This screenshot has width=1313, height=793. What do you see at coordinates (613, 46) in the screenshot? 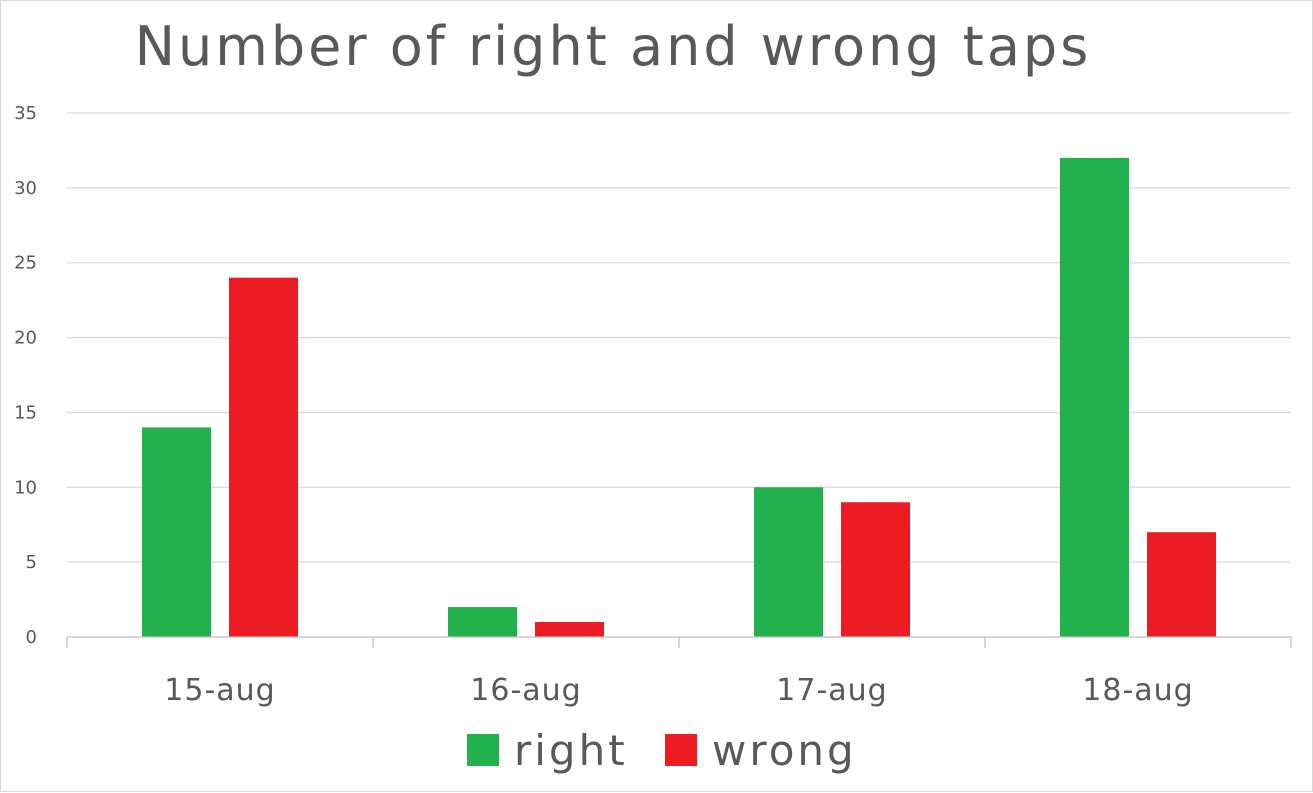
I see `chart-title: Number of right and wrong taps` at bounding box center [613, 46].